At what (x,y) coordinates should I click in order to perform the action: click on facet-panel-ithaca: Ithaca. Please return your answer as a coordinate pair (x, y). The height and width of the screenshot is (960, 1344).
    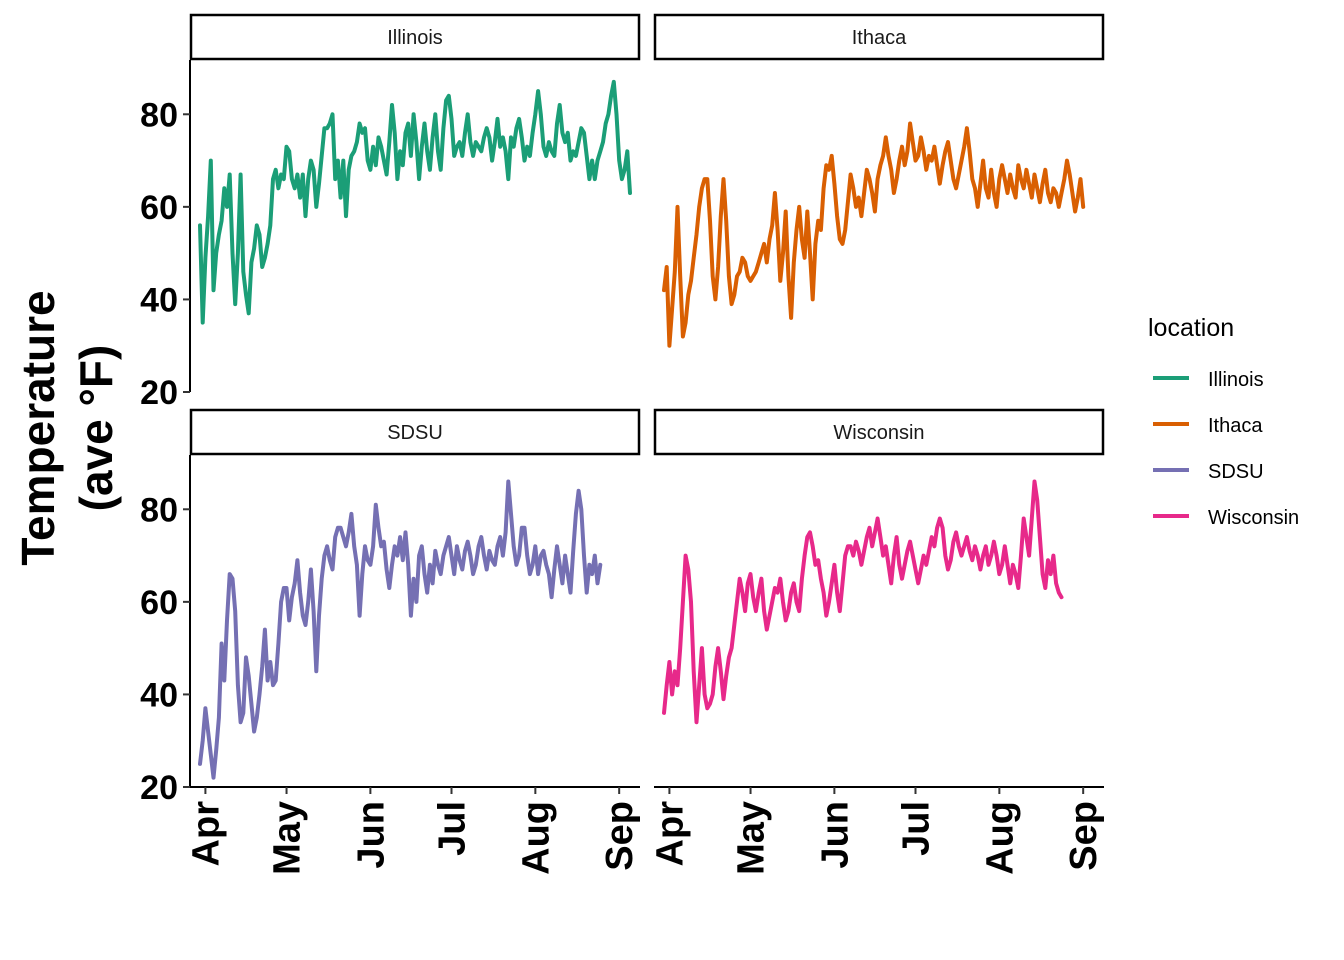
    Looking at the image, I should click on (879, 180).